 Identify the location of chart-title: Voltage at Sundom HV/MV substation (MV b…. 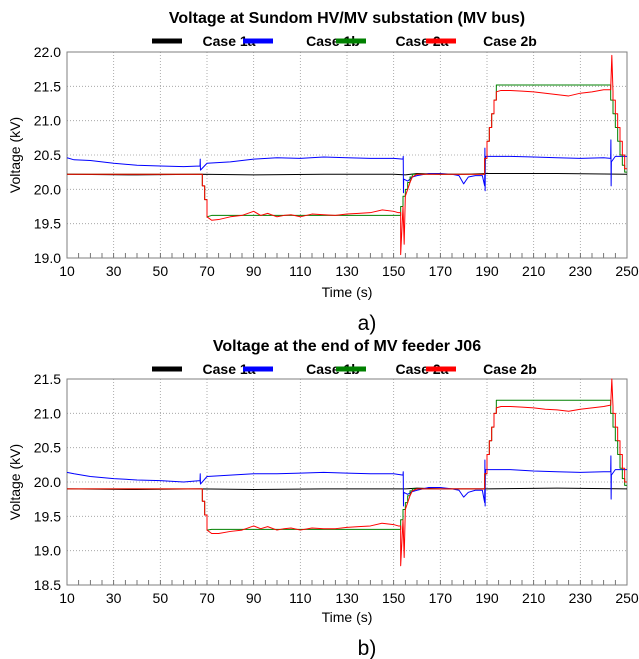
(347, 18).